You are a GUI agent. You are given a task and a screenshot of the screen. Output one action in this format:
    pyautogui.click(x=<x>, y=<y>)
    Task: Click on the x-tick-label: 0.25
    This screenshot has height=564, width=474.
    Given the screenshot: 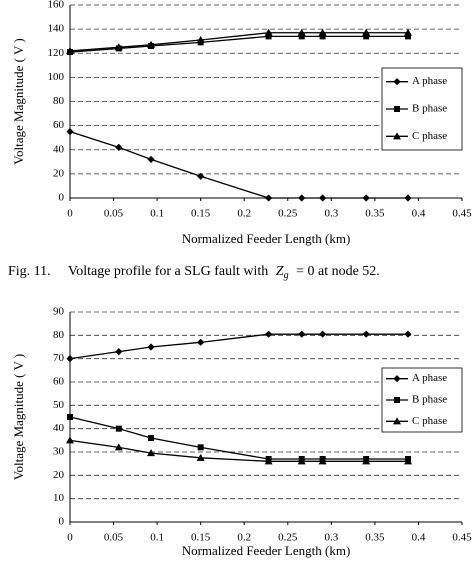 What is the action you would take?
    pyautogui.click(x=288, y=538)
    